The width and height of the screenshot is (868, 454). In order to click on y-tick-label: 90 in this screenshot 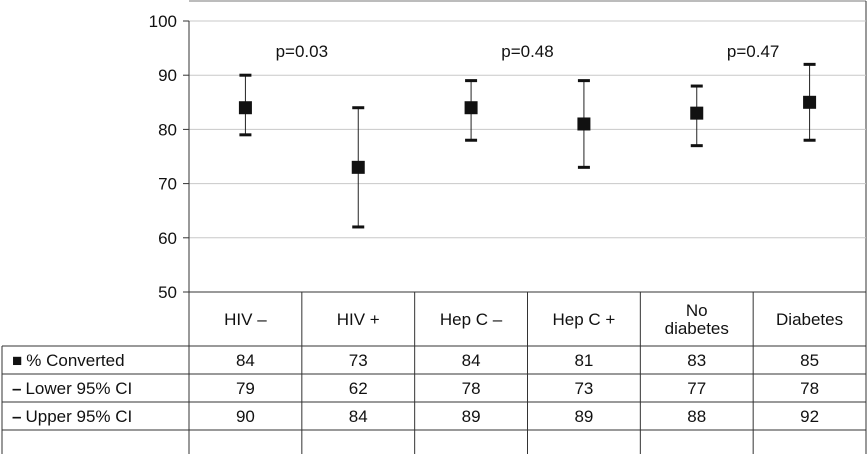, I will do `click(167, 75)`.